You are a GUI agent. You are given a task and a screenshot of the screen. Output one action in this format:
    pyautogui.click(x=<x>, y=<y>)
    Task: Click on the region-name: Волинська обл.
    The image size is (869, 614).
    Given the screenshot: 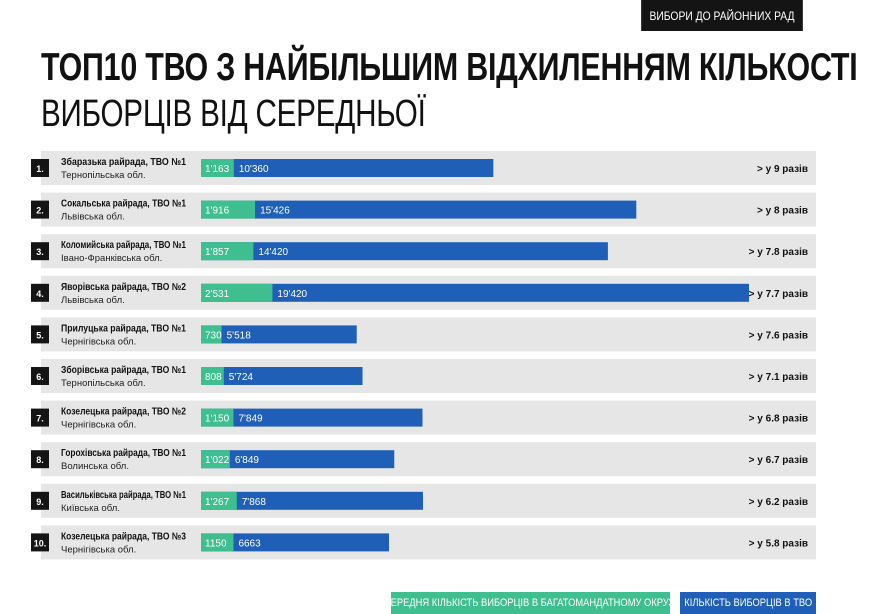 What is the action you would take?
    pyautogui.click(x=95, y=466)
    